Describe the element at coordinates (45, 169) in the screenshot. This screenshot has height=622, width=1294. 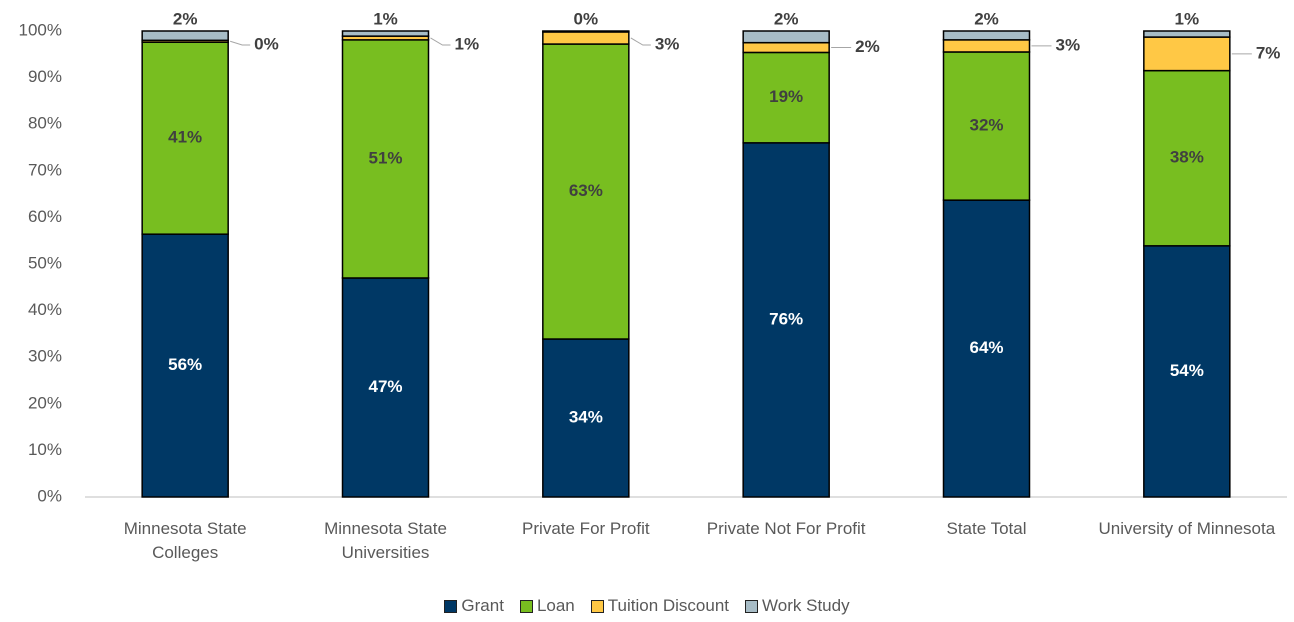
I see `y-tick-label: 70%` at that location.